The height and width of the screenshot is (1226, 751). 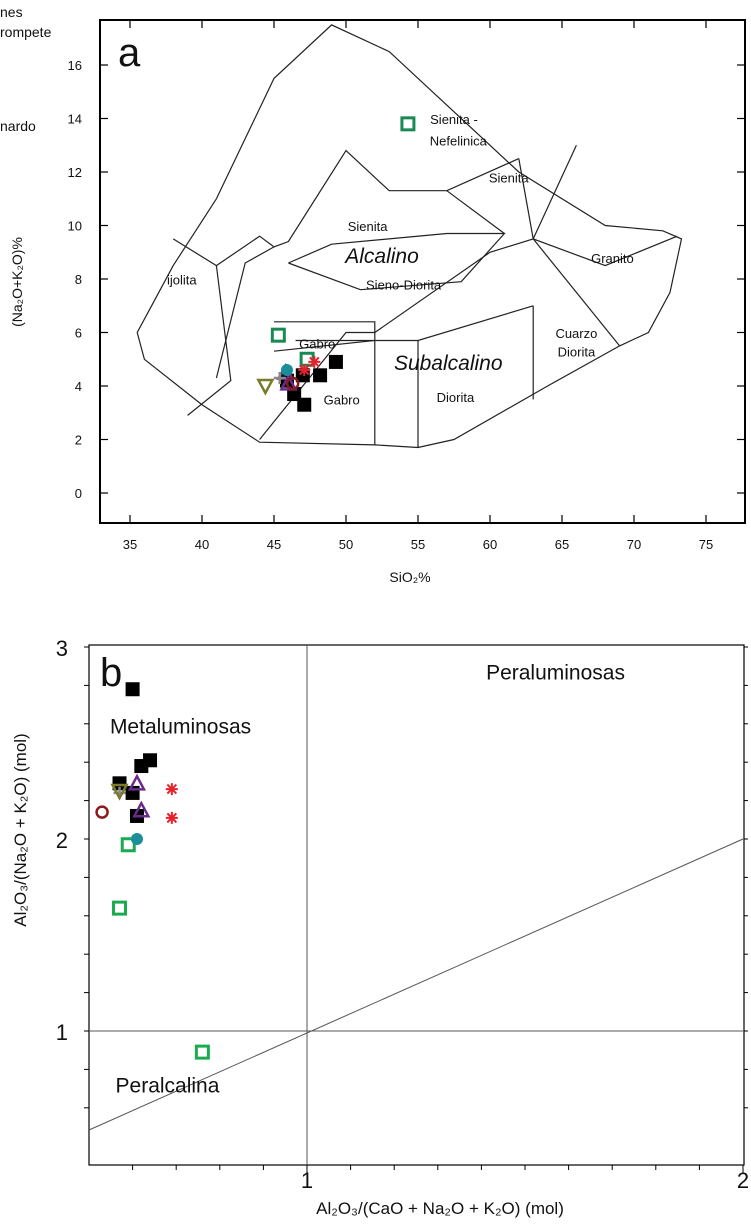 I want to click on y-tick-label: 1, so click(x=62, y=1032).